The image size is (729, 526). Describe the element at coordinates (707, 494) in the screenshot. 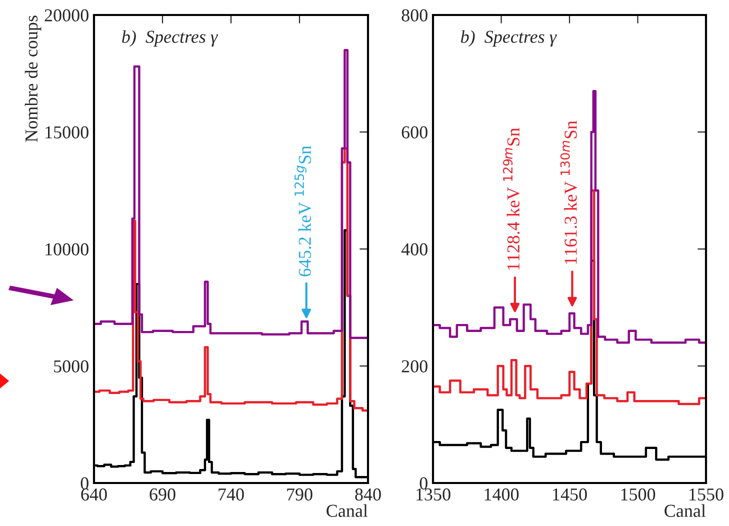

I see `x-tick-label: 1550` at that location.